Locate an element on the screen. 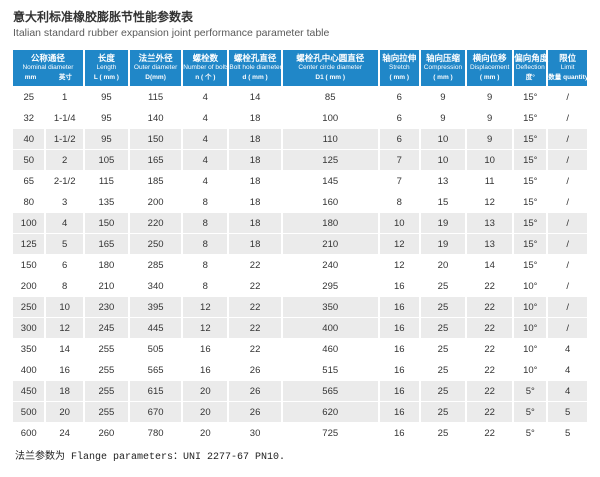  header-label-en: Number of bolts is located at coordinates (206, 67).